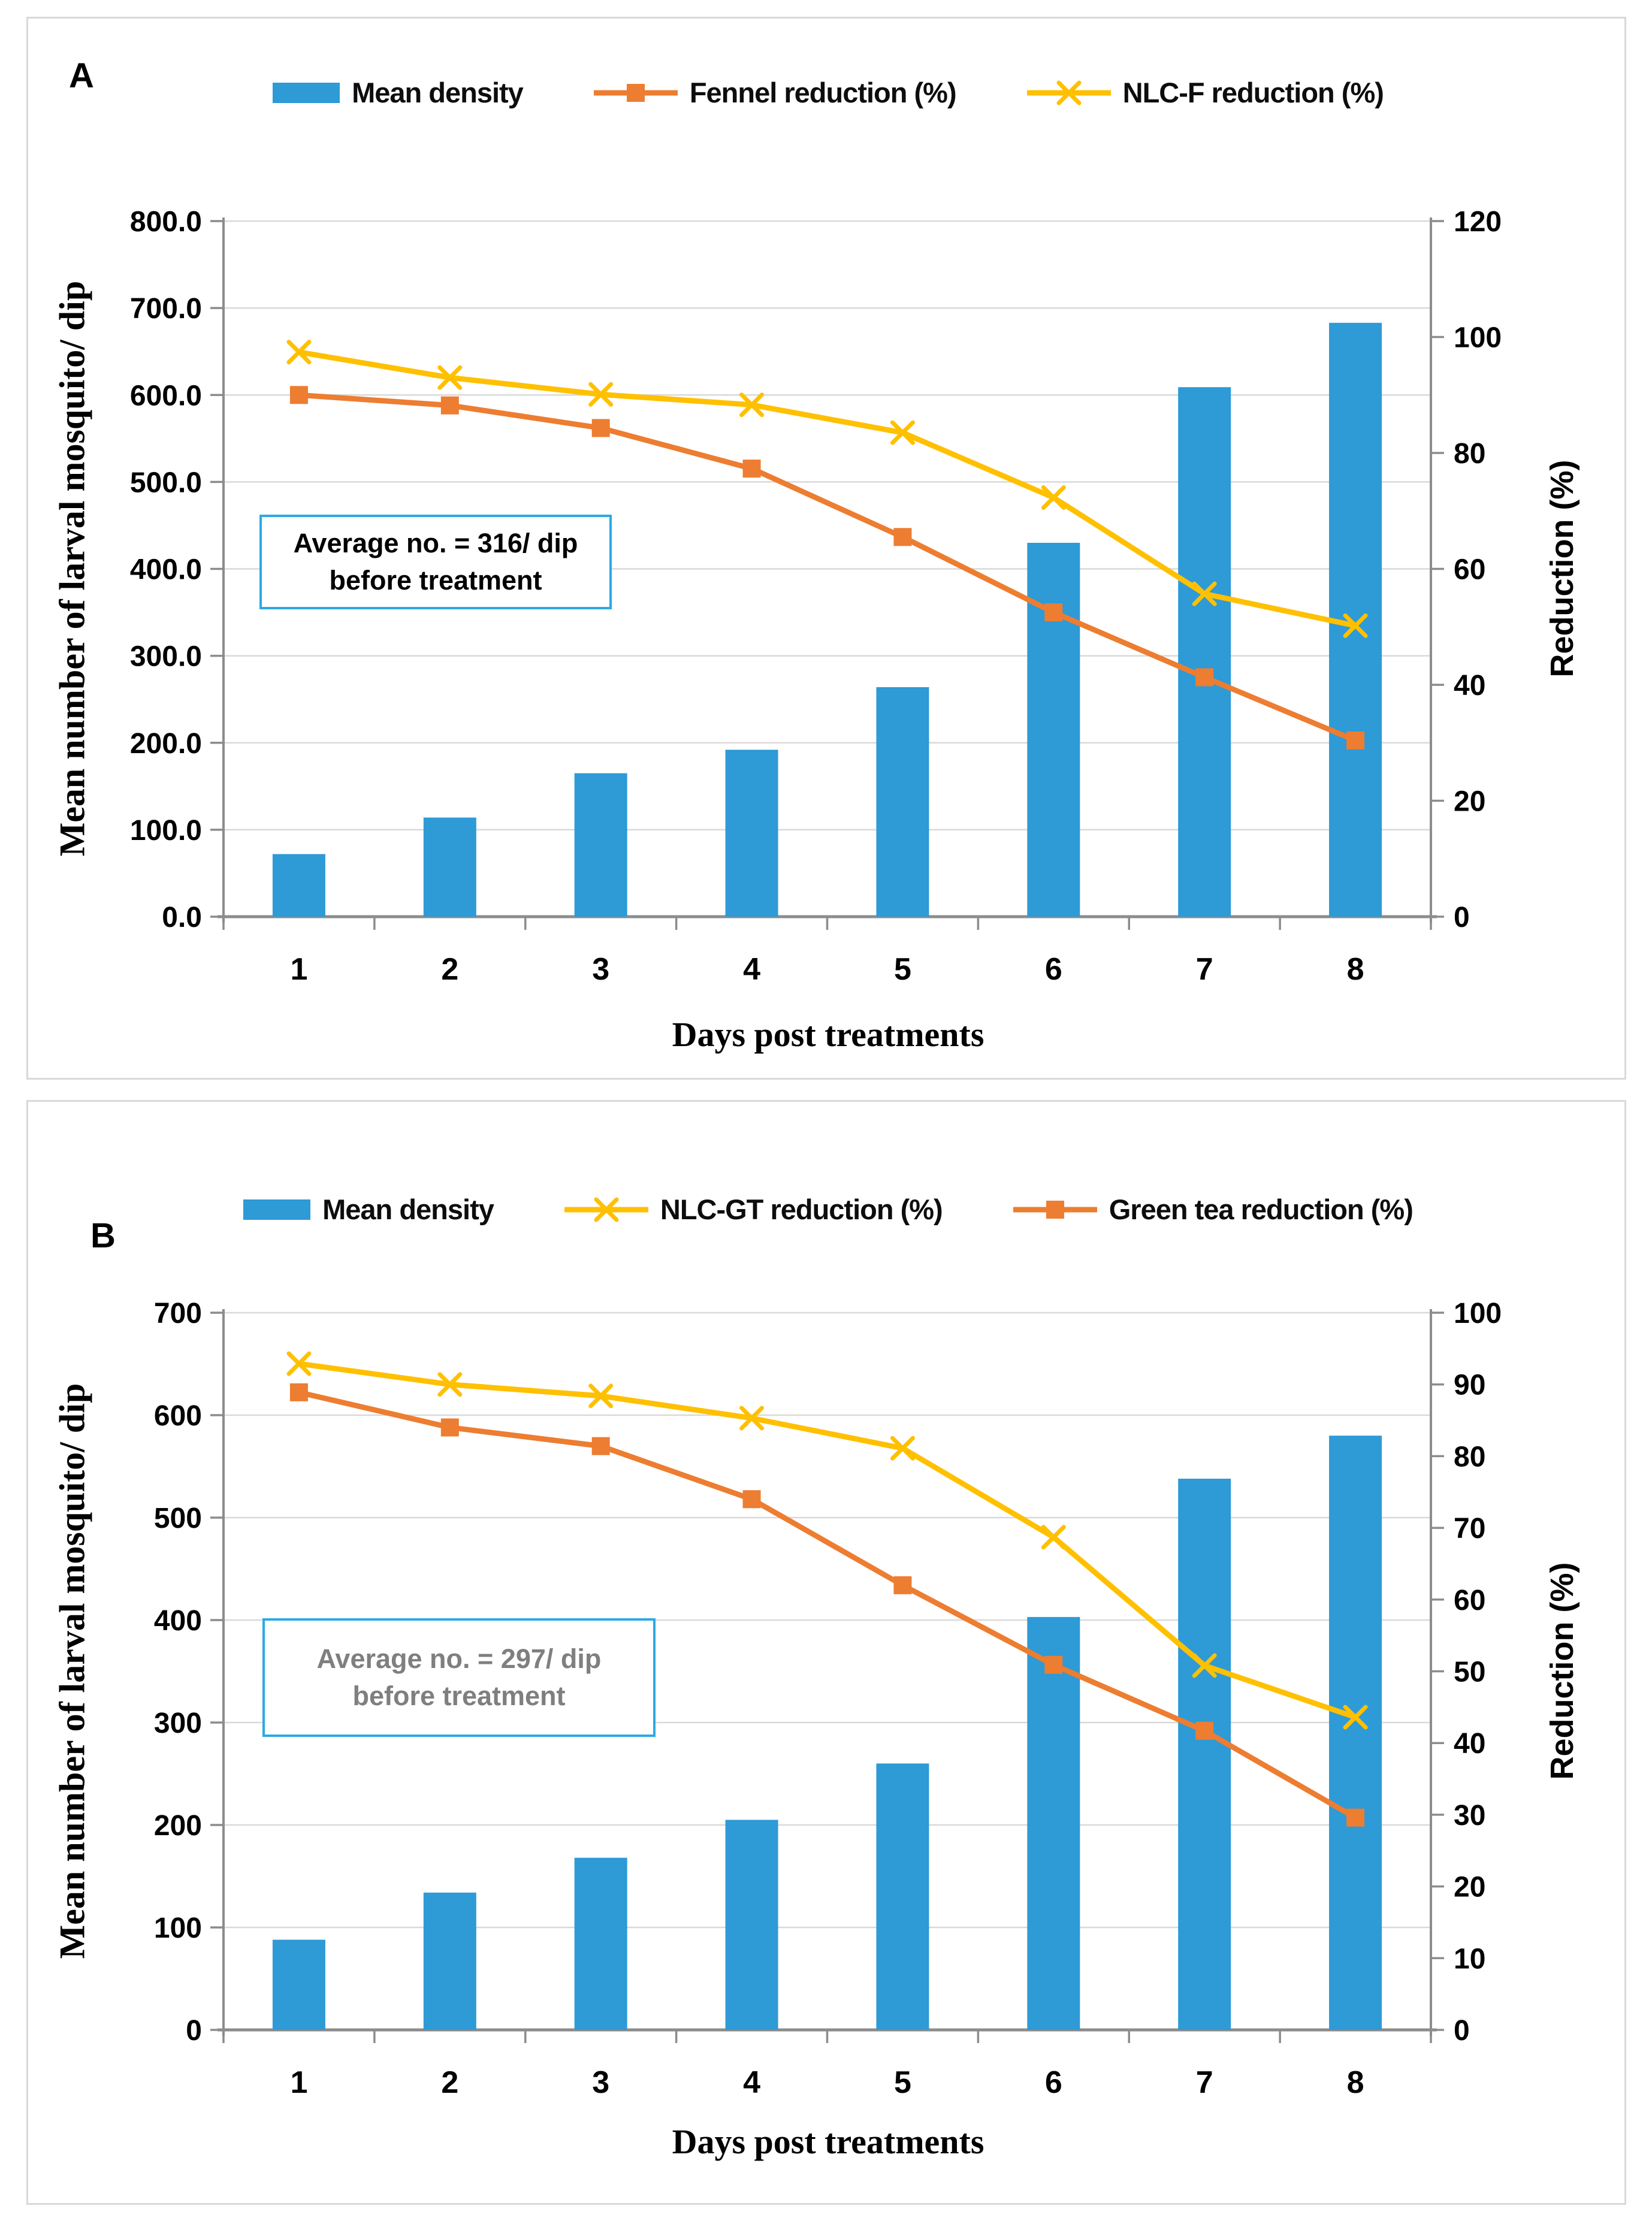 This screenshot has height=2227, width=1652. What do you see at coordinates (1469, 454) in the screenshot?
I see `svg-text: 80` at bounding box center [1469, 454].